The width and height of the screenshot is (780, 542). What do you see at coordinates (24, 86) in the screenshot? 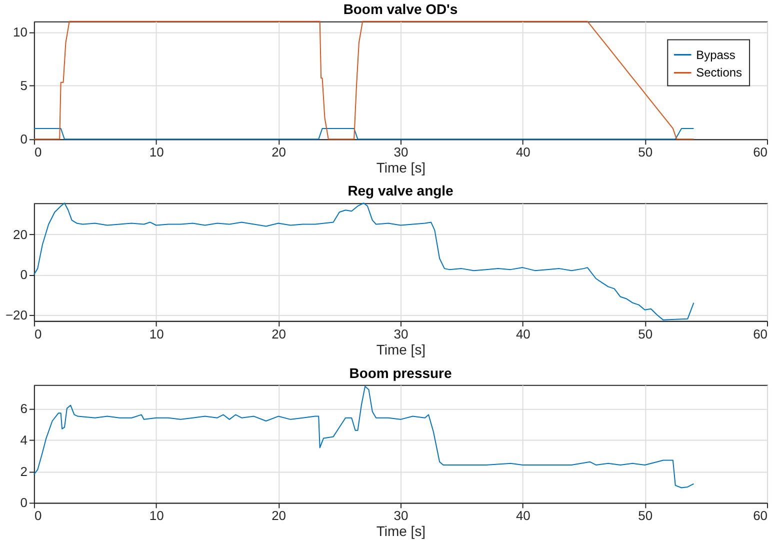
I see `y-tick-label: 5` at bounding box center [24, 86].